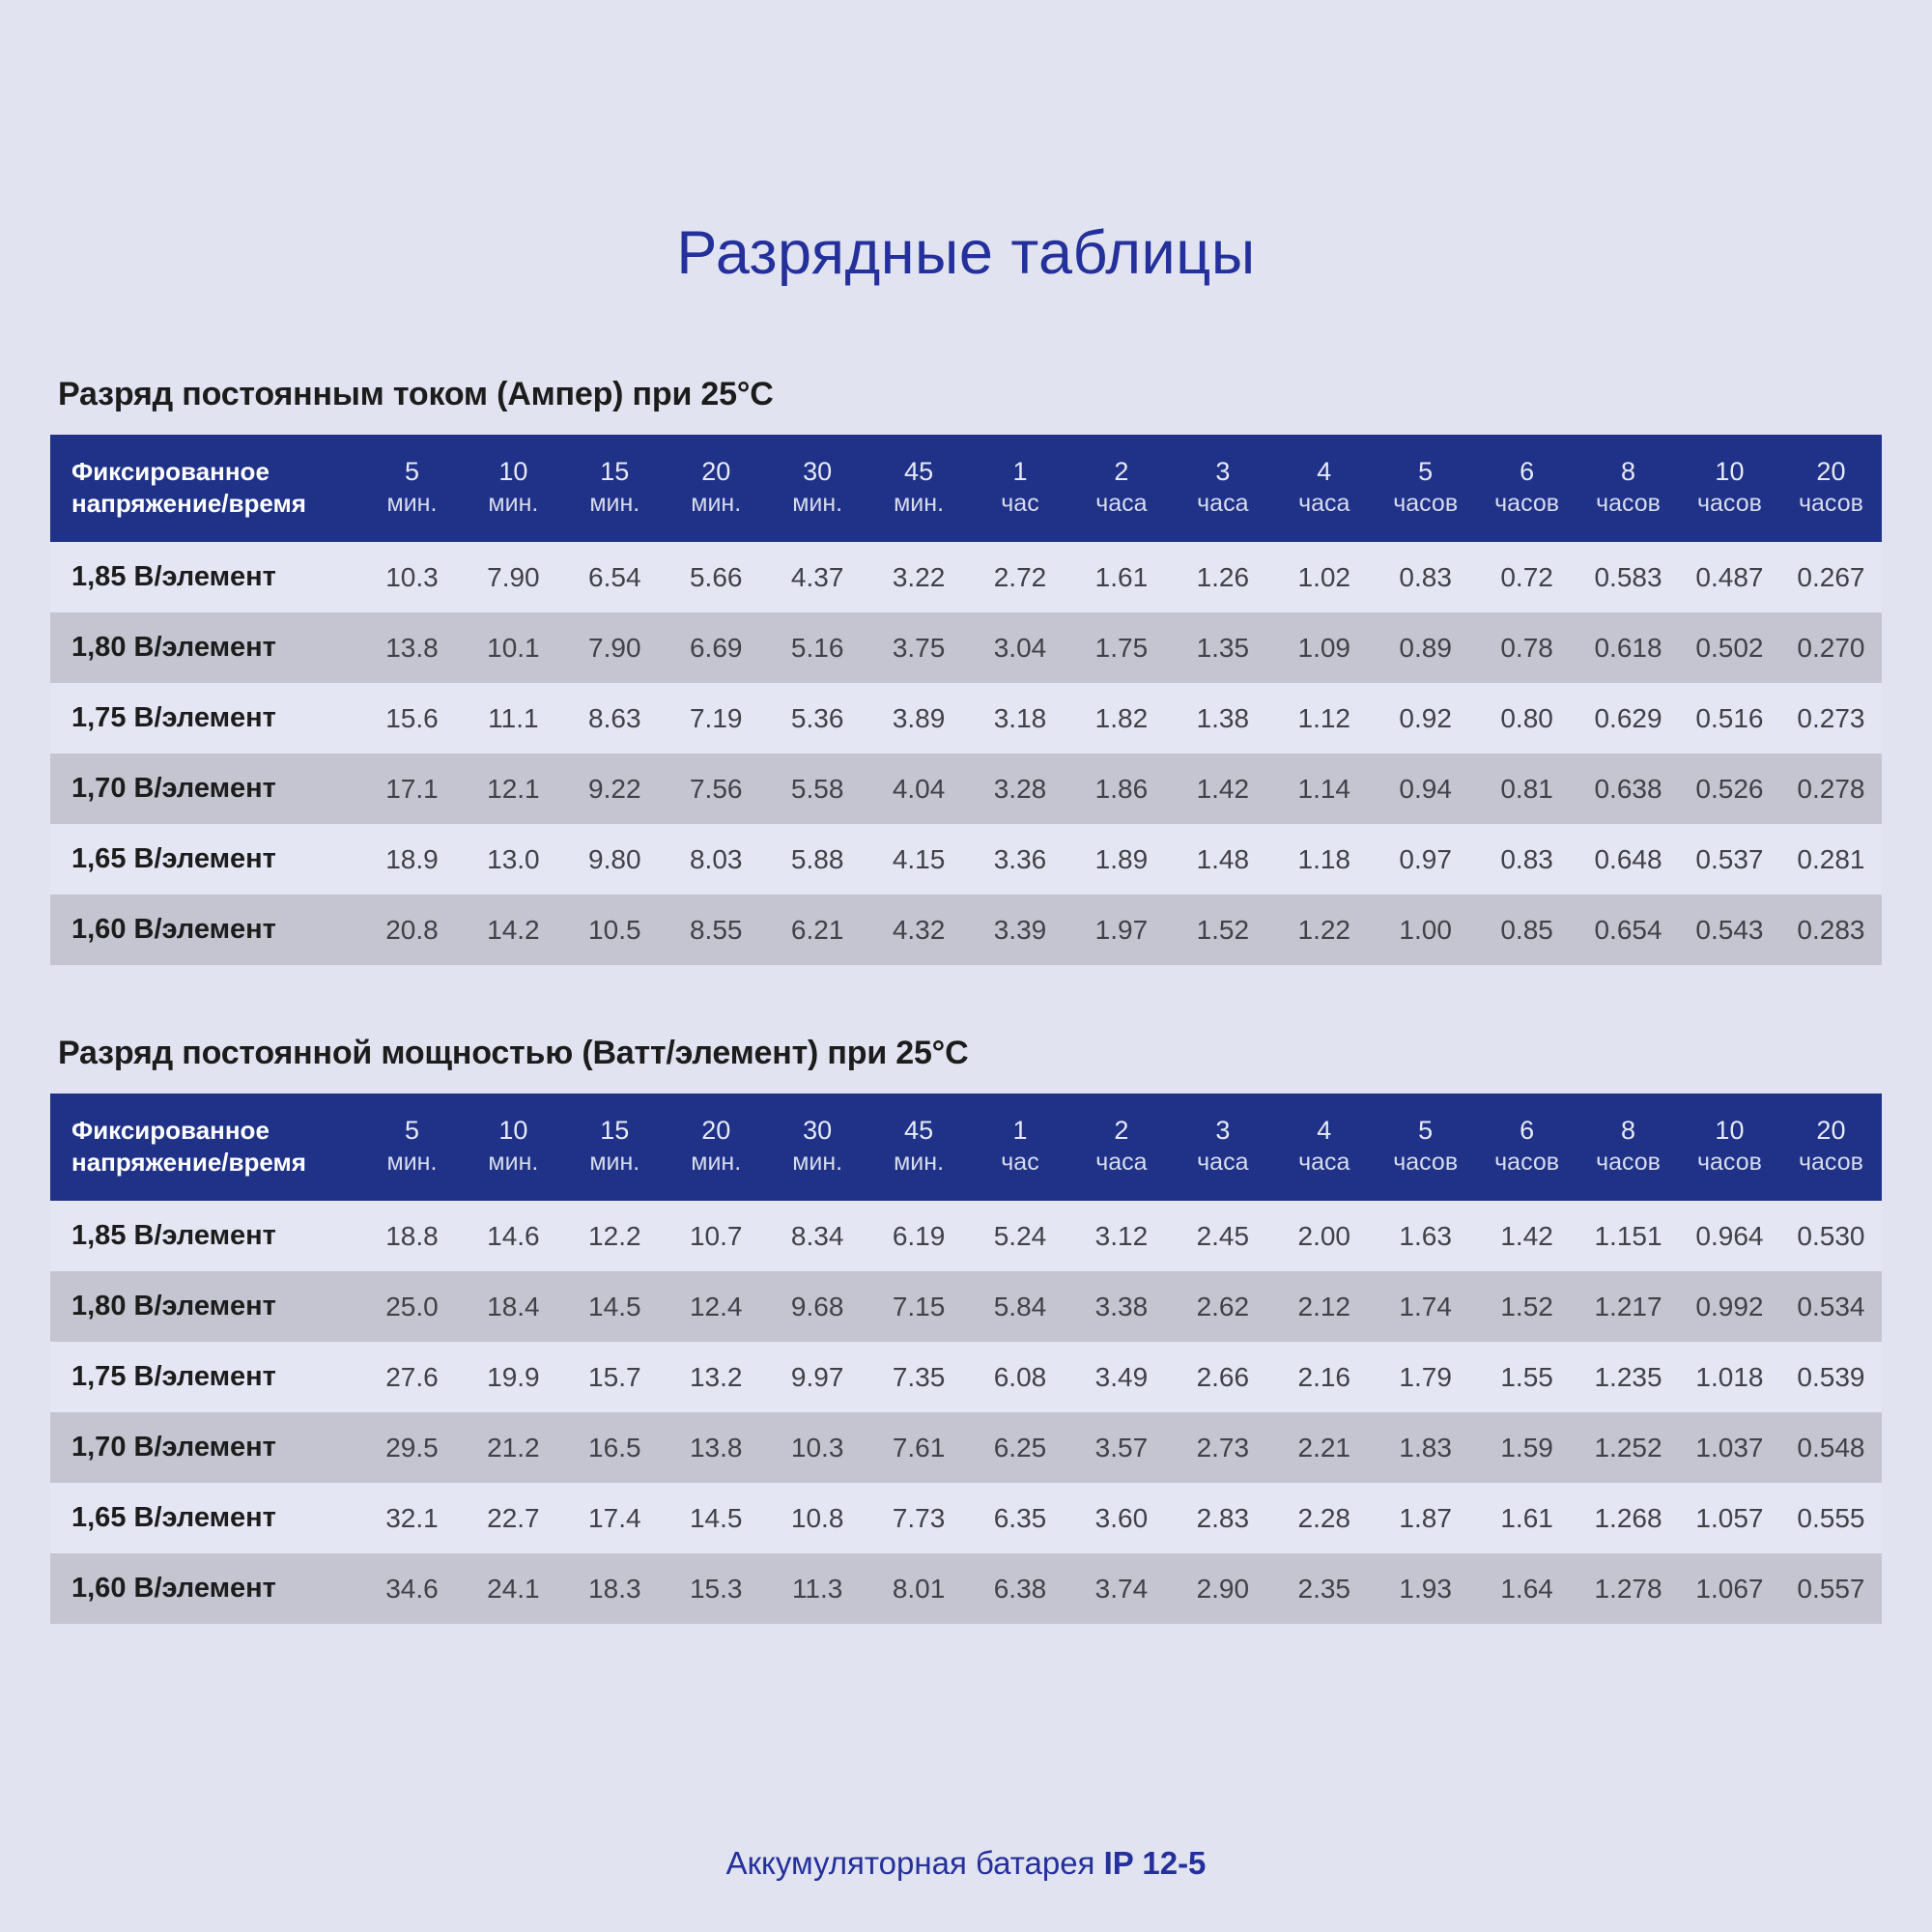 The height and width of the screenshot is (1932, 1932). Describe the element at coordinates (1527, 577) in the screenshot. I see `table-cell: 0.72` at that location.